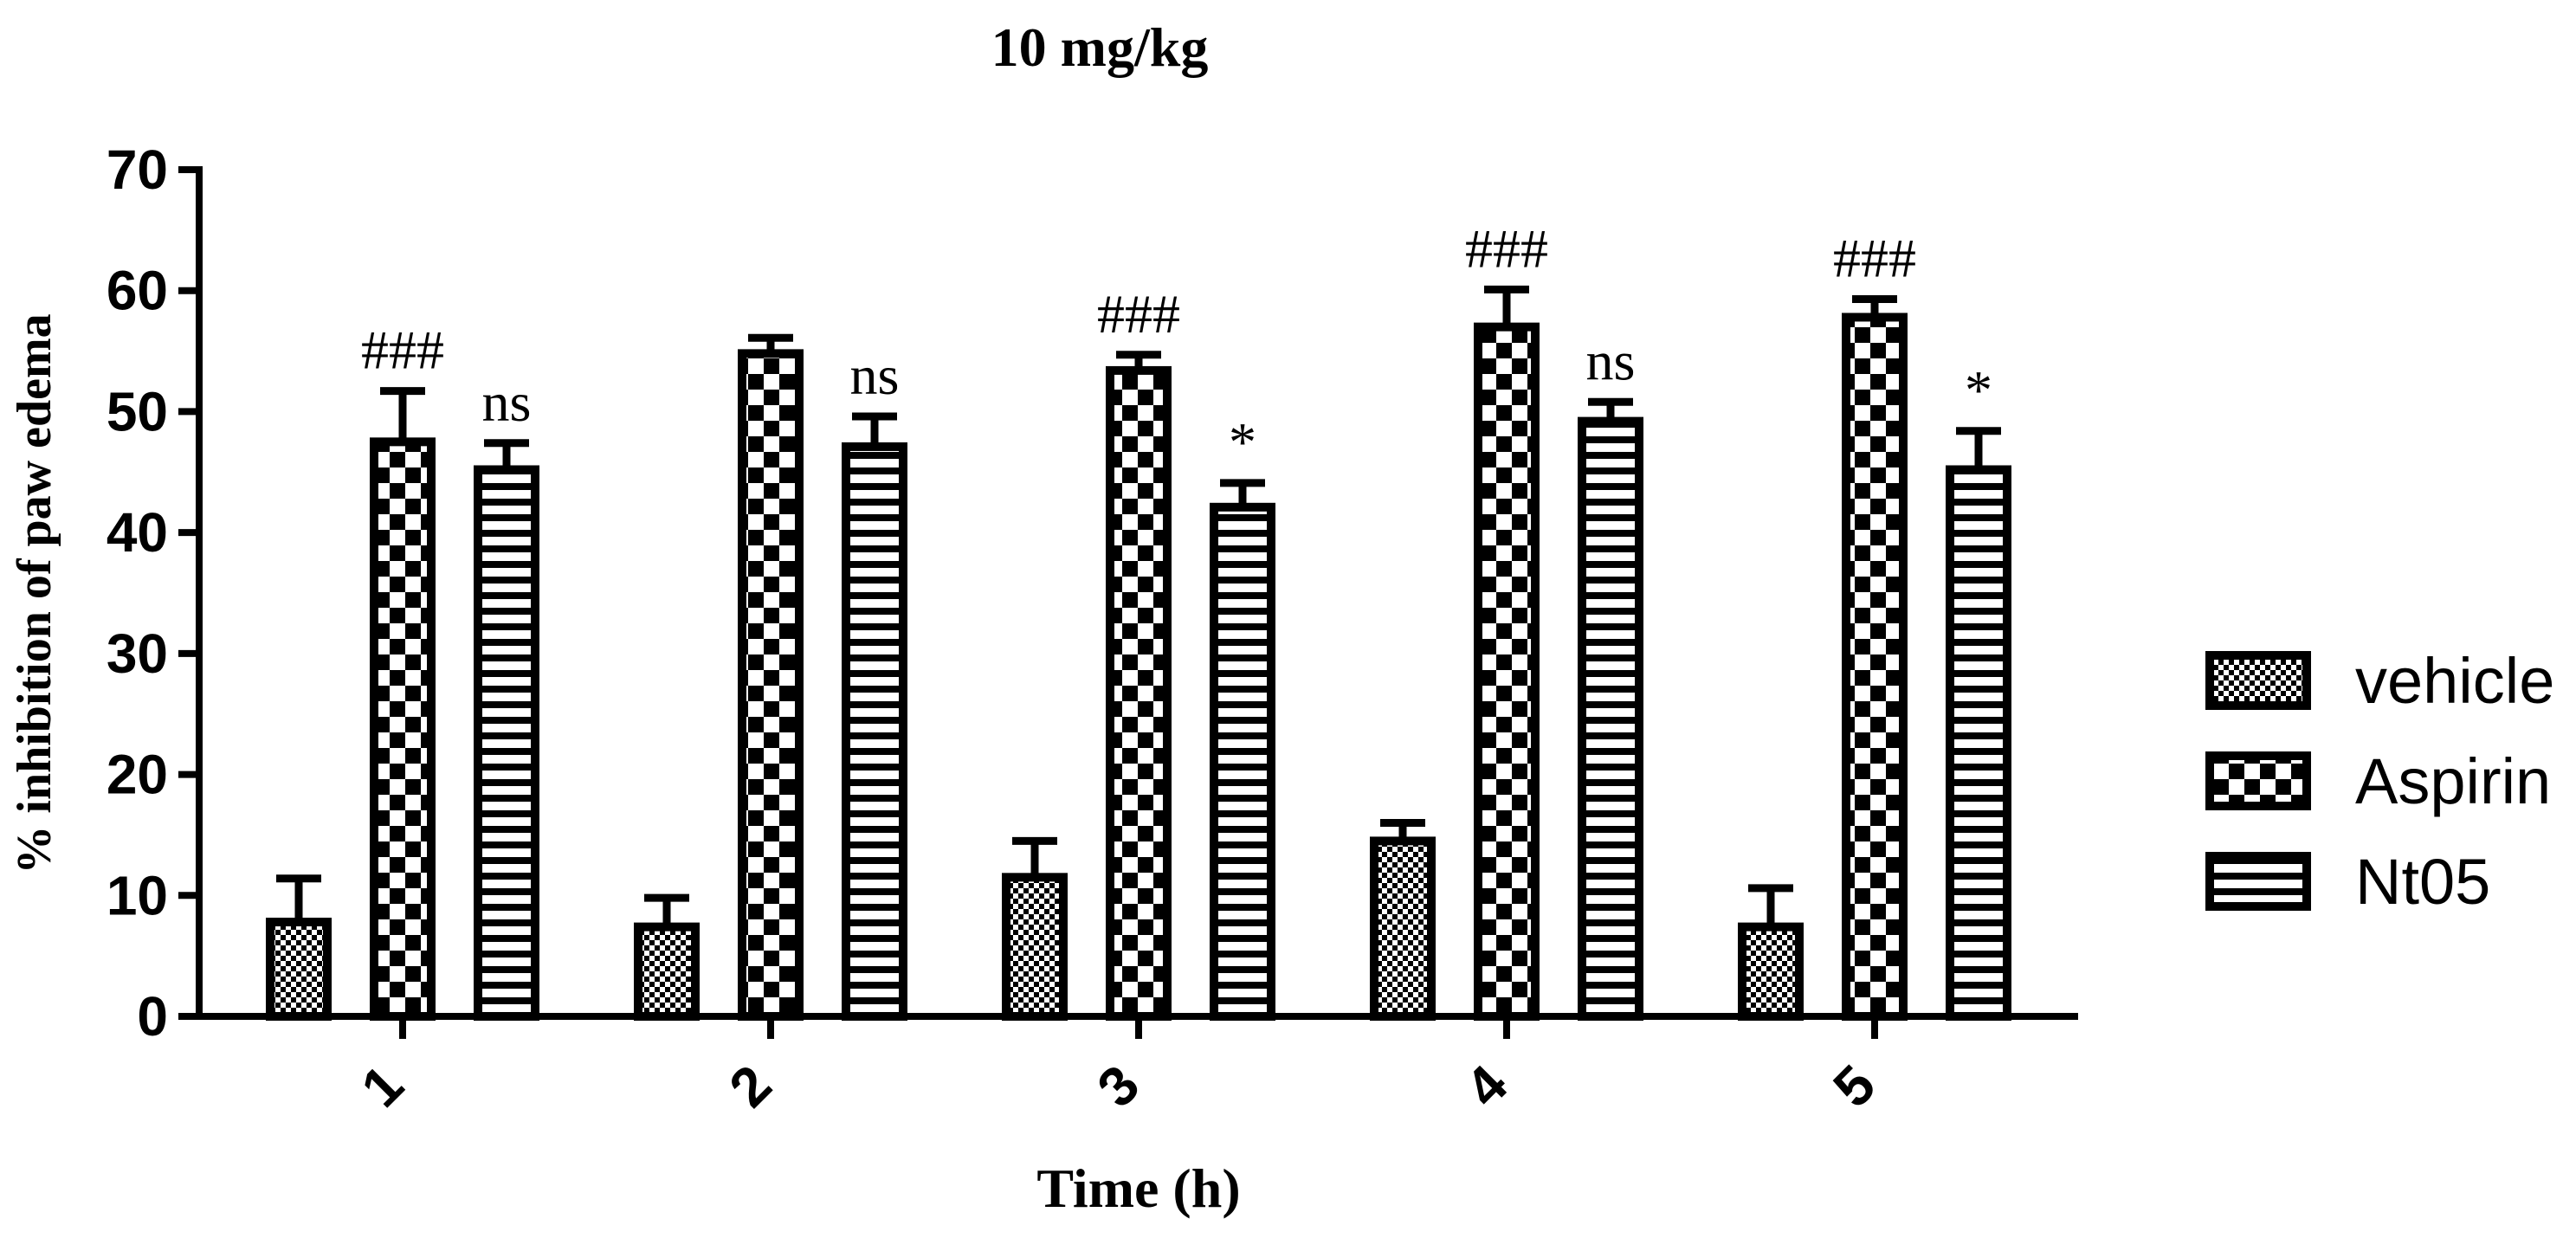  I want to click on y-tick-label: 70, so click(137, 170).